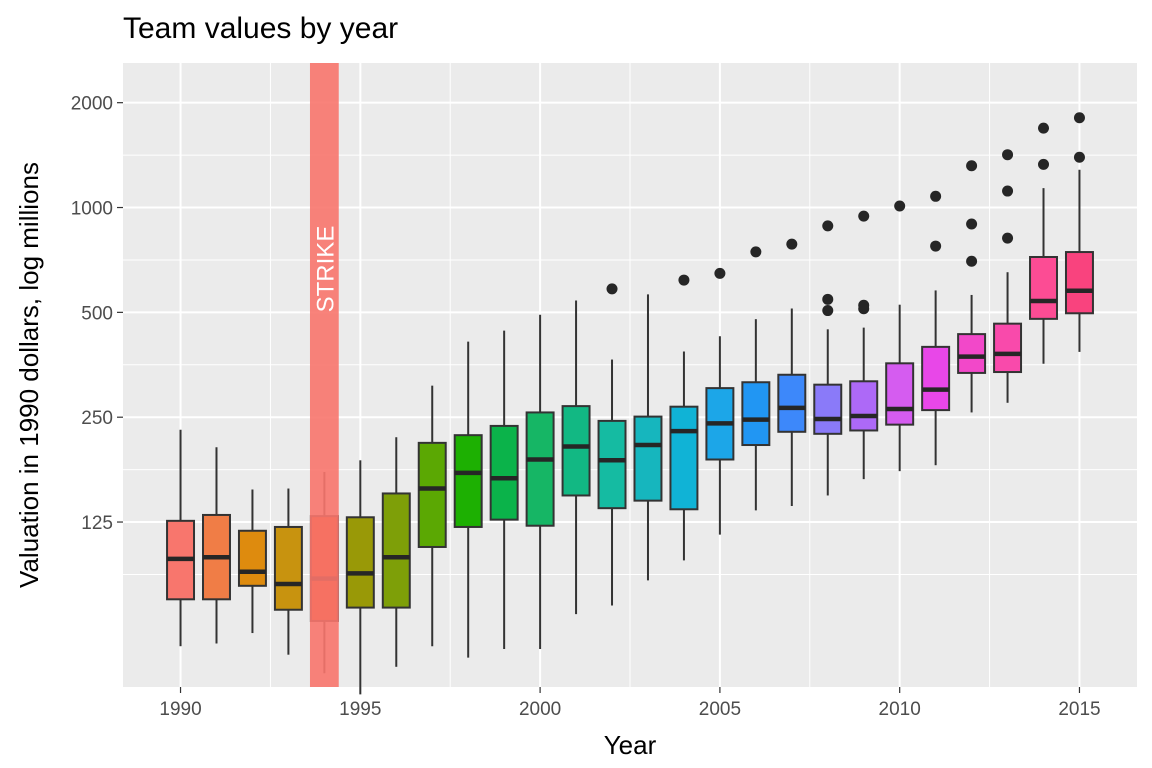 The height and width of the screenshot is (768, 1152). I want to click on box-1996, so click(396, 552).